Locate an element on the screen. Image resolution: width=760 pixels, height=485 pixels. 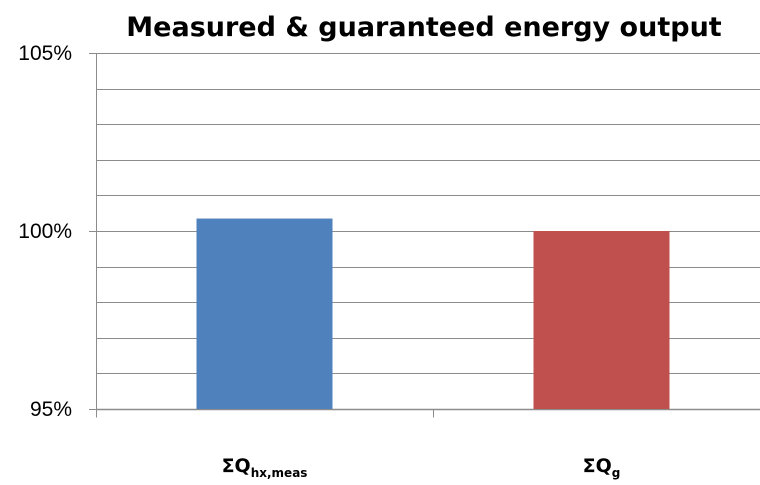
x-category-label: ΣQg is located at coordinates (602, 467).